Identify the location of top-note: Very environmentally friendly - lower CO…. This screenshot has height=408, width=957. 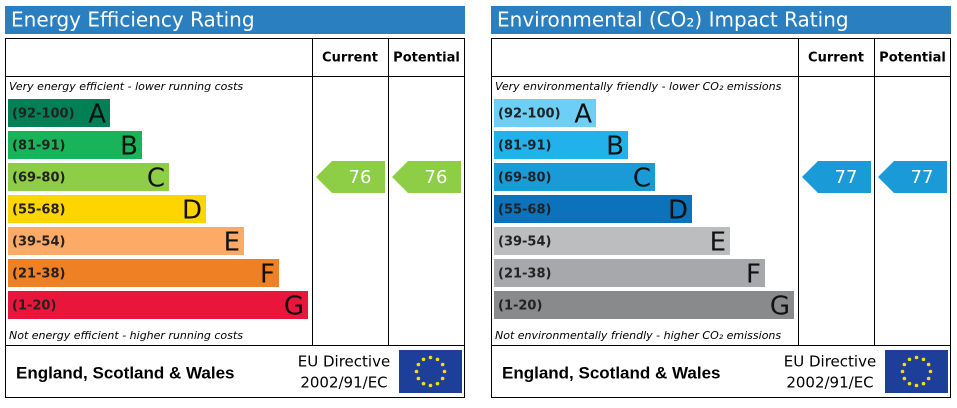
(638, 86).